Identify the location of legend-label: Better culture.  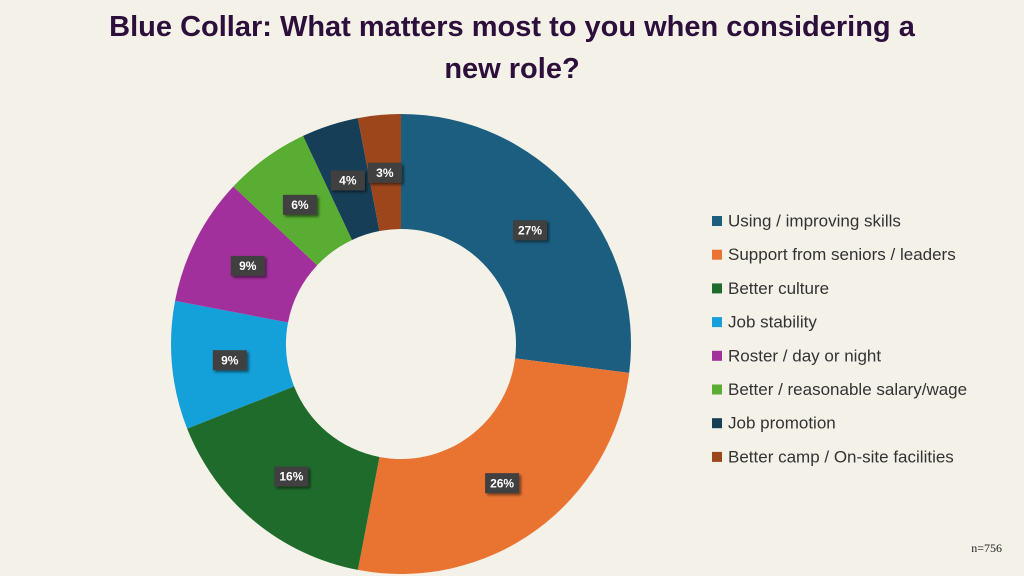
(778, 288).